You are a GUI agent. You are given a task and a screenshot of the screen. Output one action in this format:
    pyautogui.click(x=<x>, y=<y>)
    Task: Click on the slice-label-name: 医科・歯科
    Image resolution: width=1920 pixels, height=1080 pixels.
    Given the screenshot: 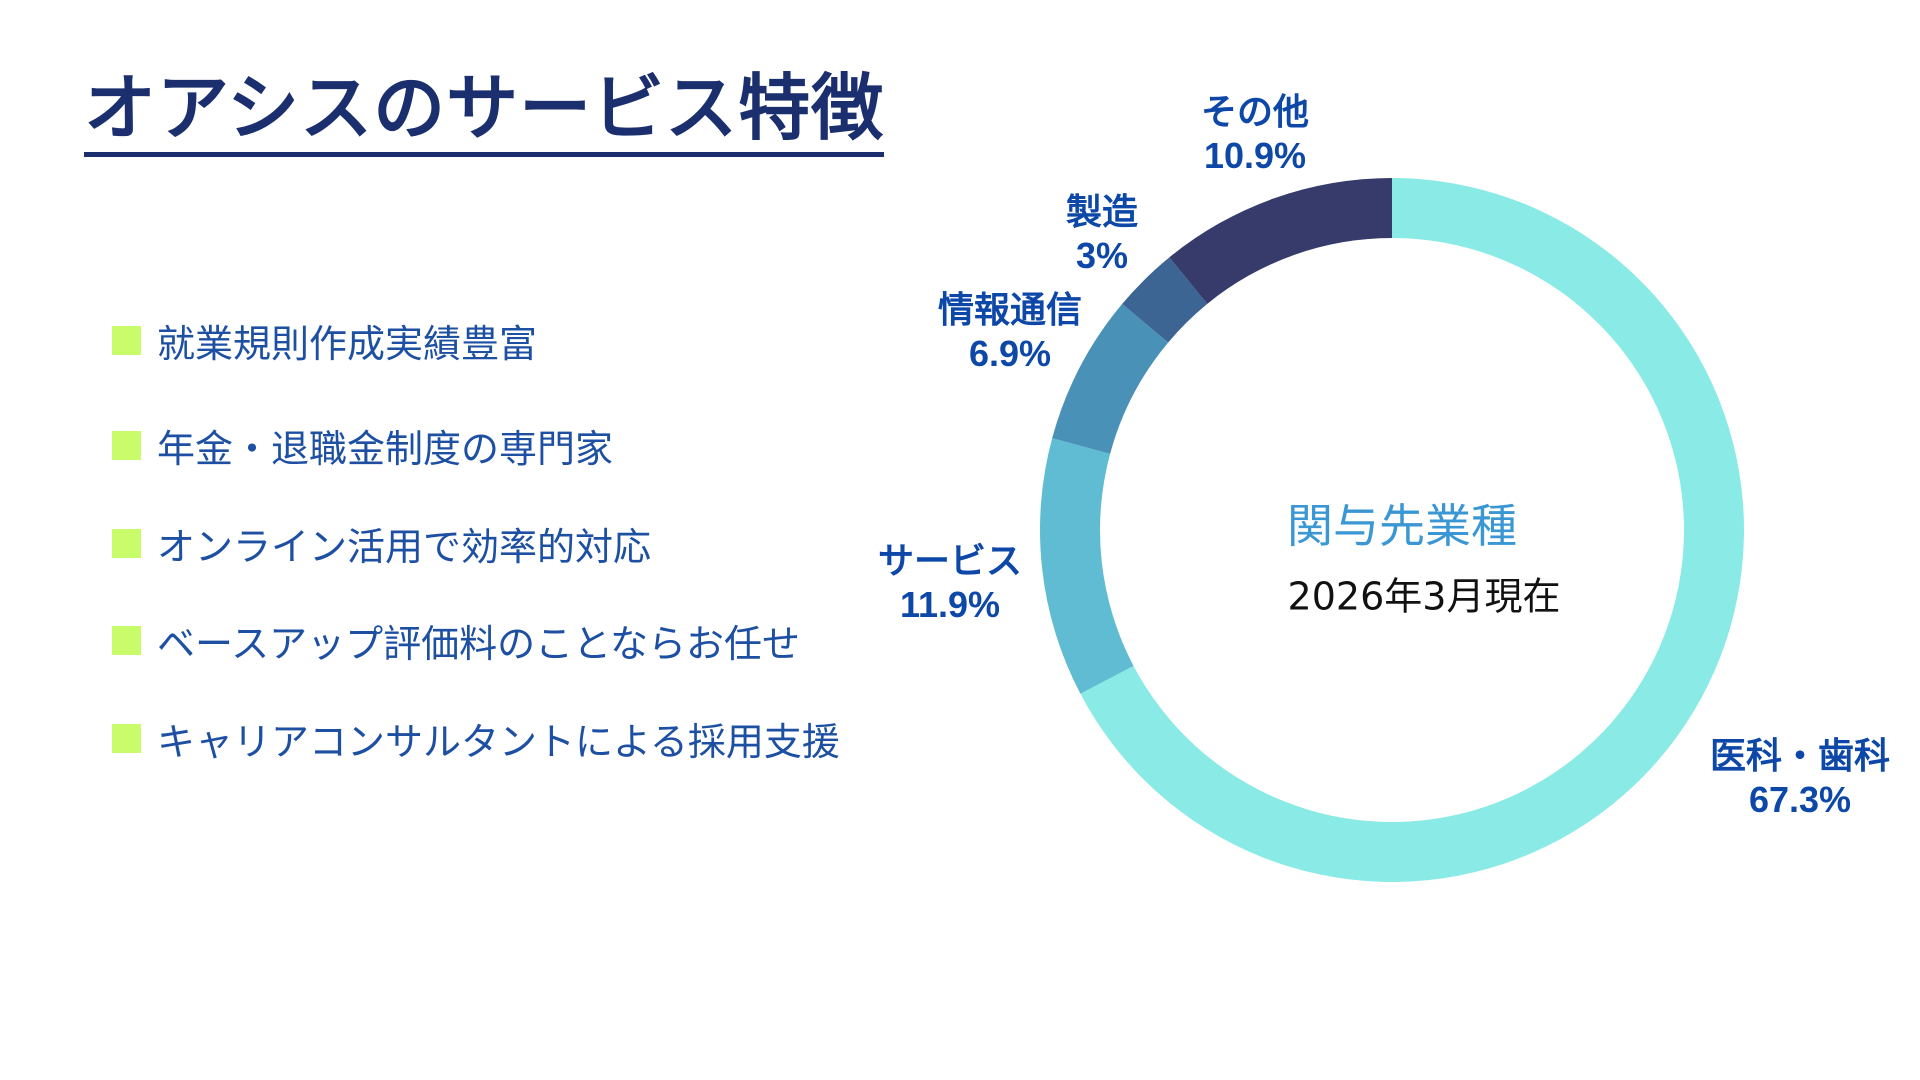 What is the action you would take?
    pyautogui.click(x=1800, y=755)
    